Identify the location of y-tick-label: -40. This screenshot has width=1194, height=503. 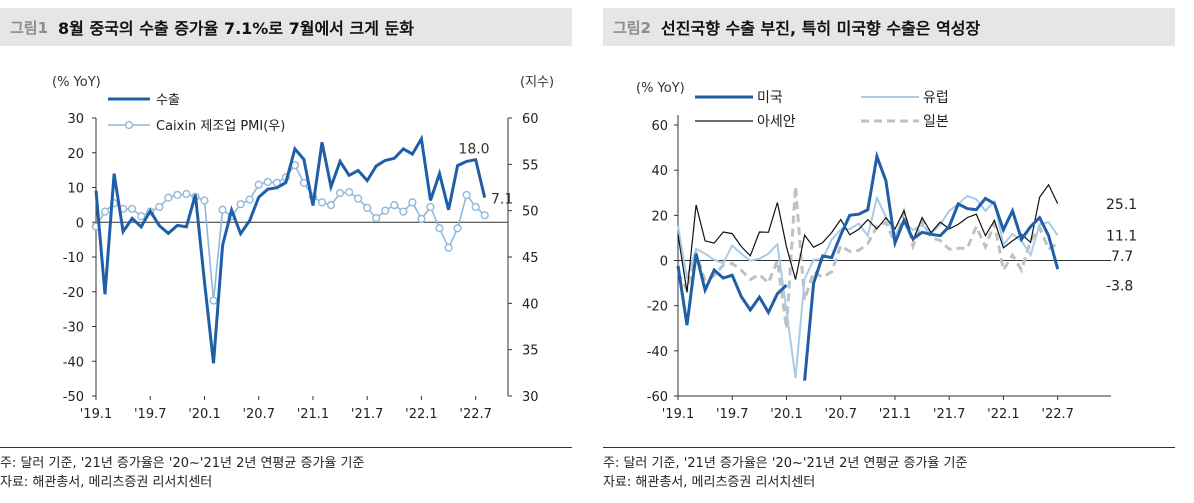
(657, 352).